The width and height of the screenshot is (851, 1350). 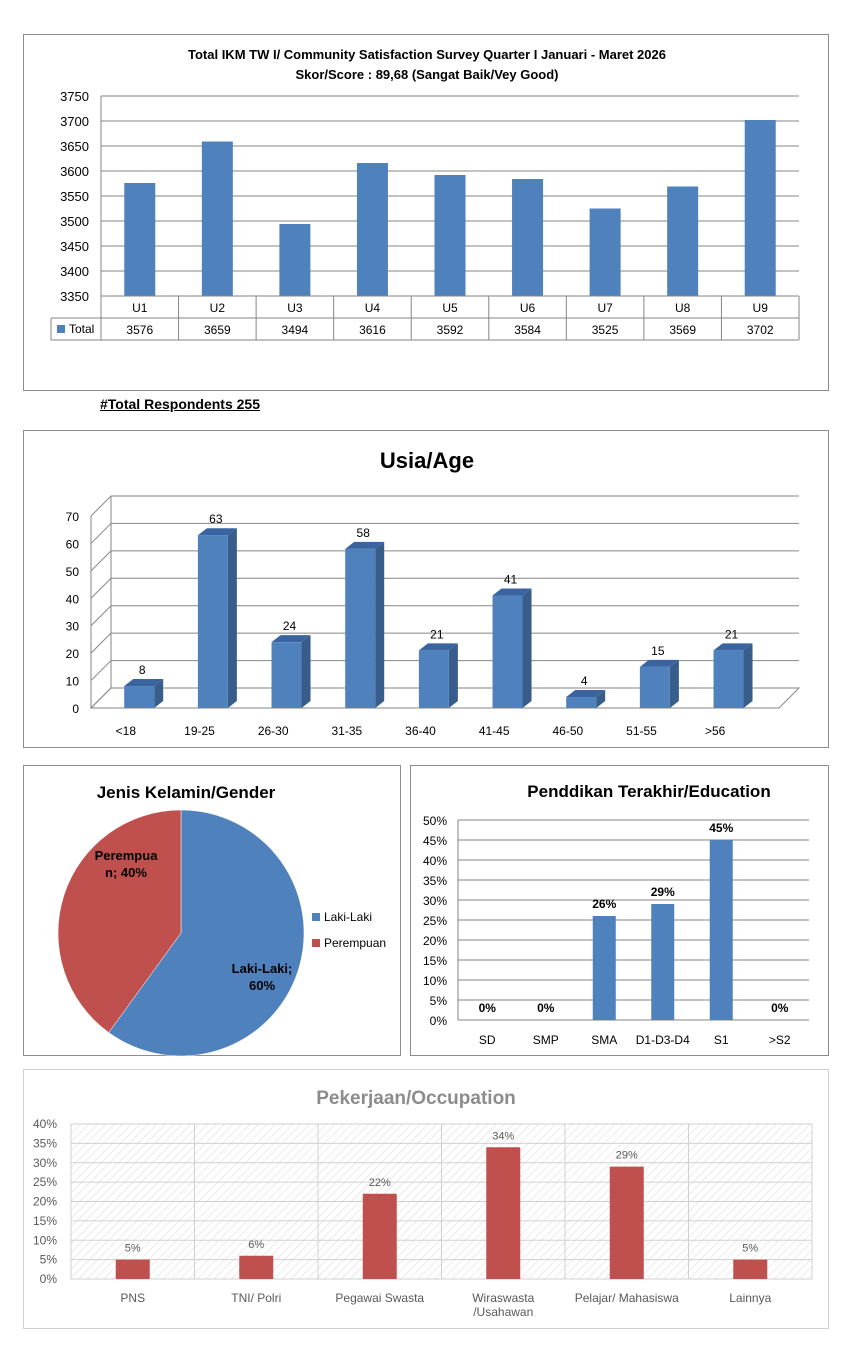 What do you see at coordinates (139, 697) in the screenshot?
I see `bar-<18` at bounding box center [139, 697].